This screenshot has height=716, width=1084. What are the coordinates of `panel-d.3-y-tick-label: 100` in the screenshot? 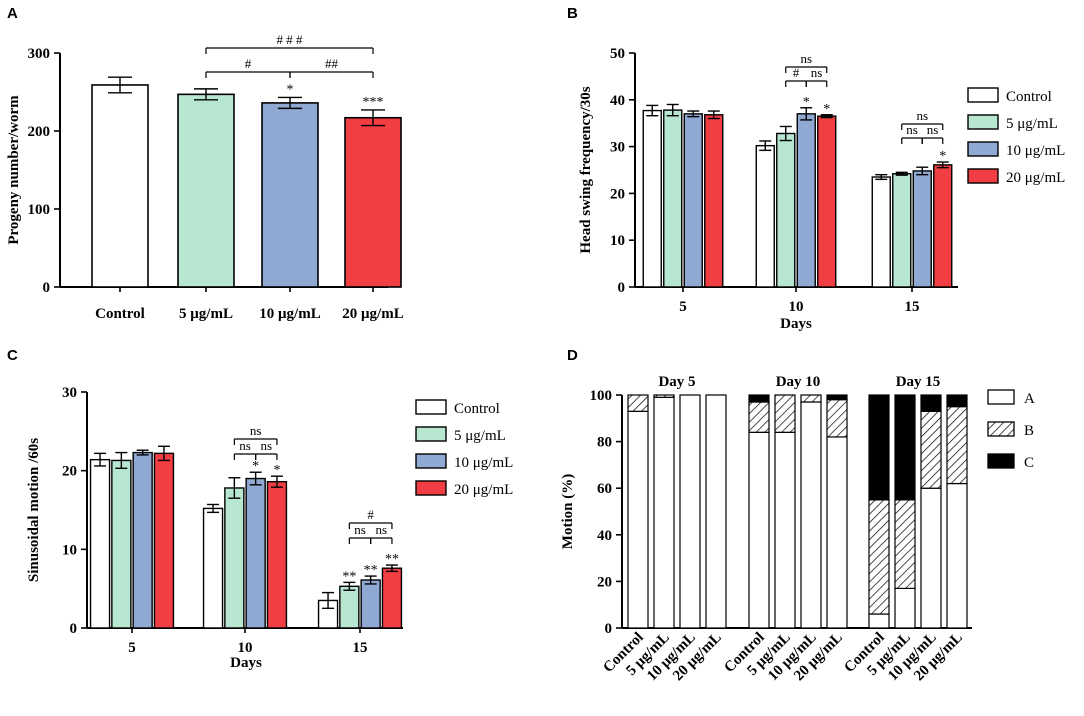 It's located at (601, 396).